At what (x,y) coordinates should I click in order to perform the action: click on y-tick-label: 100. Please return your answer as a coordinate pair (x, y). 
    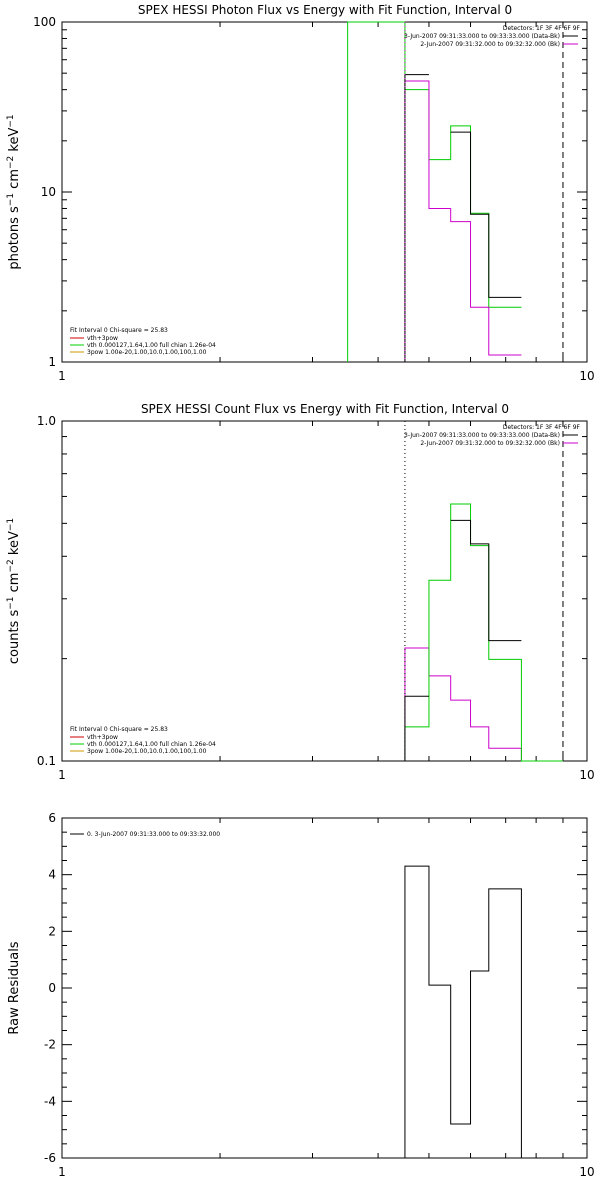
    Looking at the image, I should click on (44, 22).